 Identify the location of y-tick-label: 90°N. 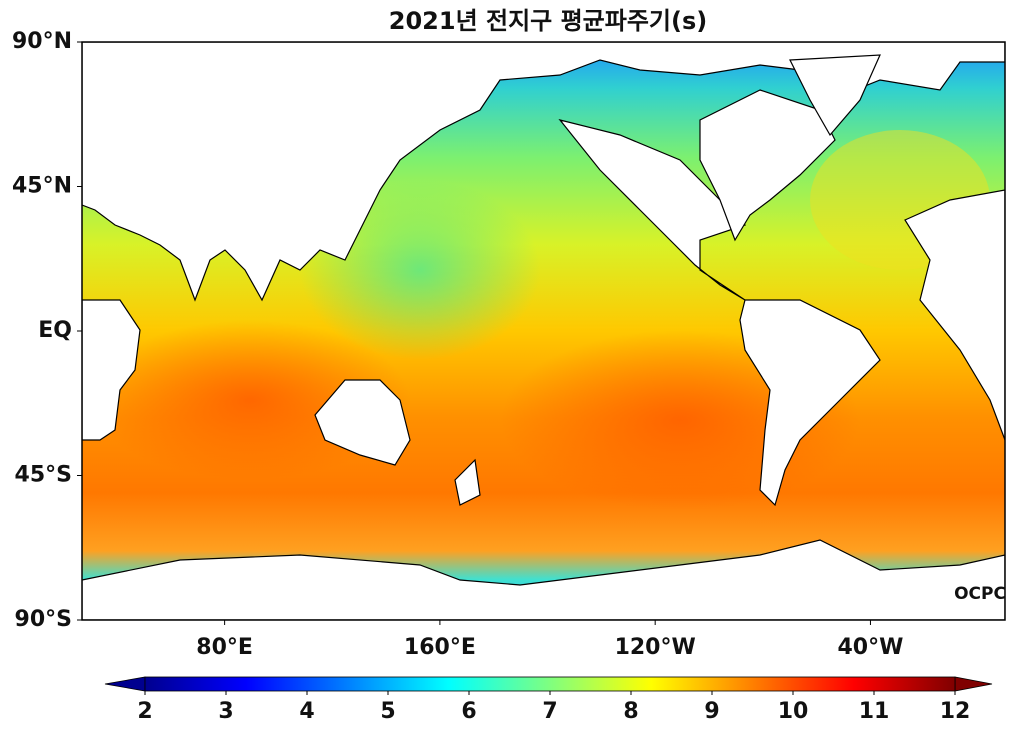
(42, 41).